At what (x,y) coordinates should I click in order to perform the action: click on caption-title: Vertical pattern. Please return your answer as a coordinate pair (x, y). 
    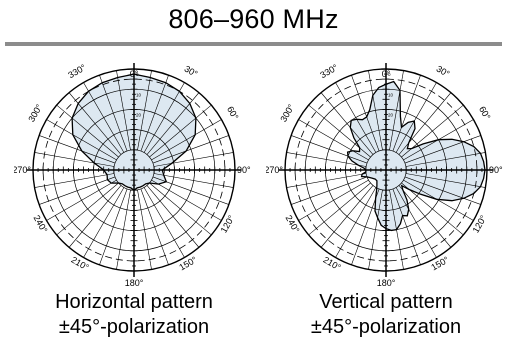
    Looking at the image, I should click on (386, 302).